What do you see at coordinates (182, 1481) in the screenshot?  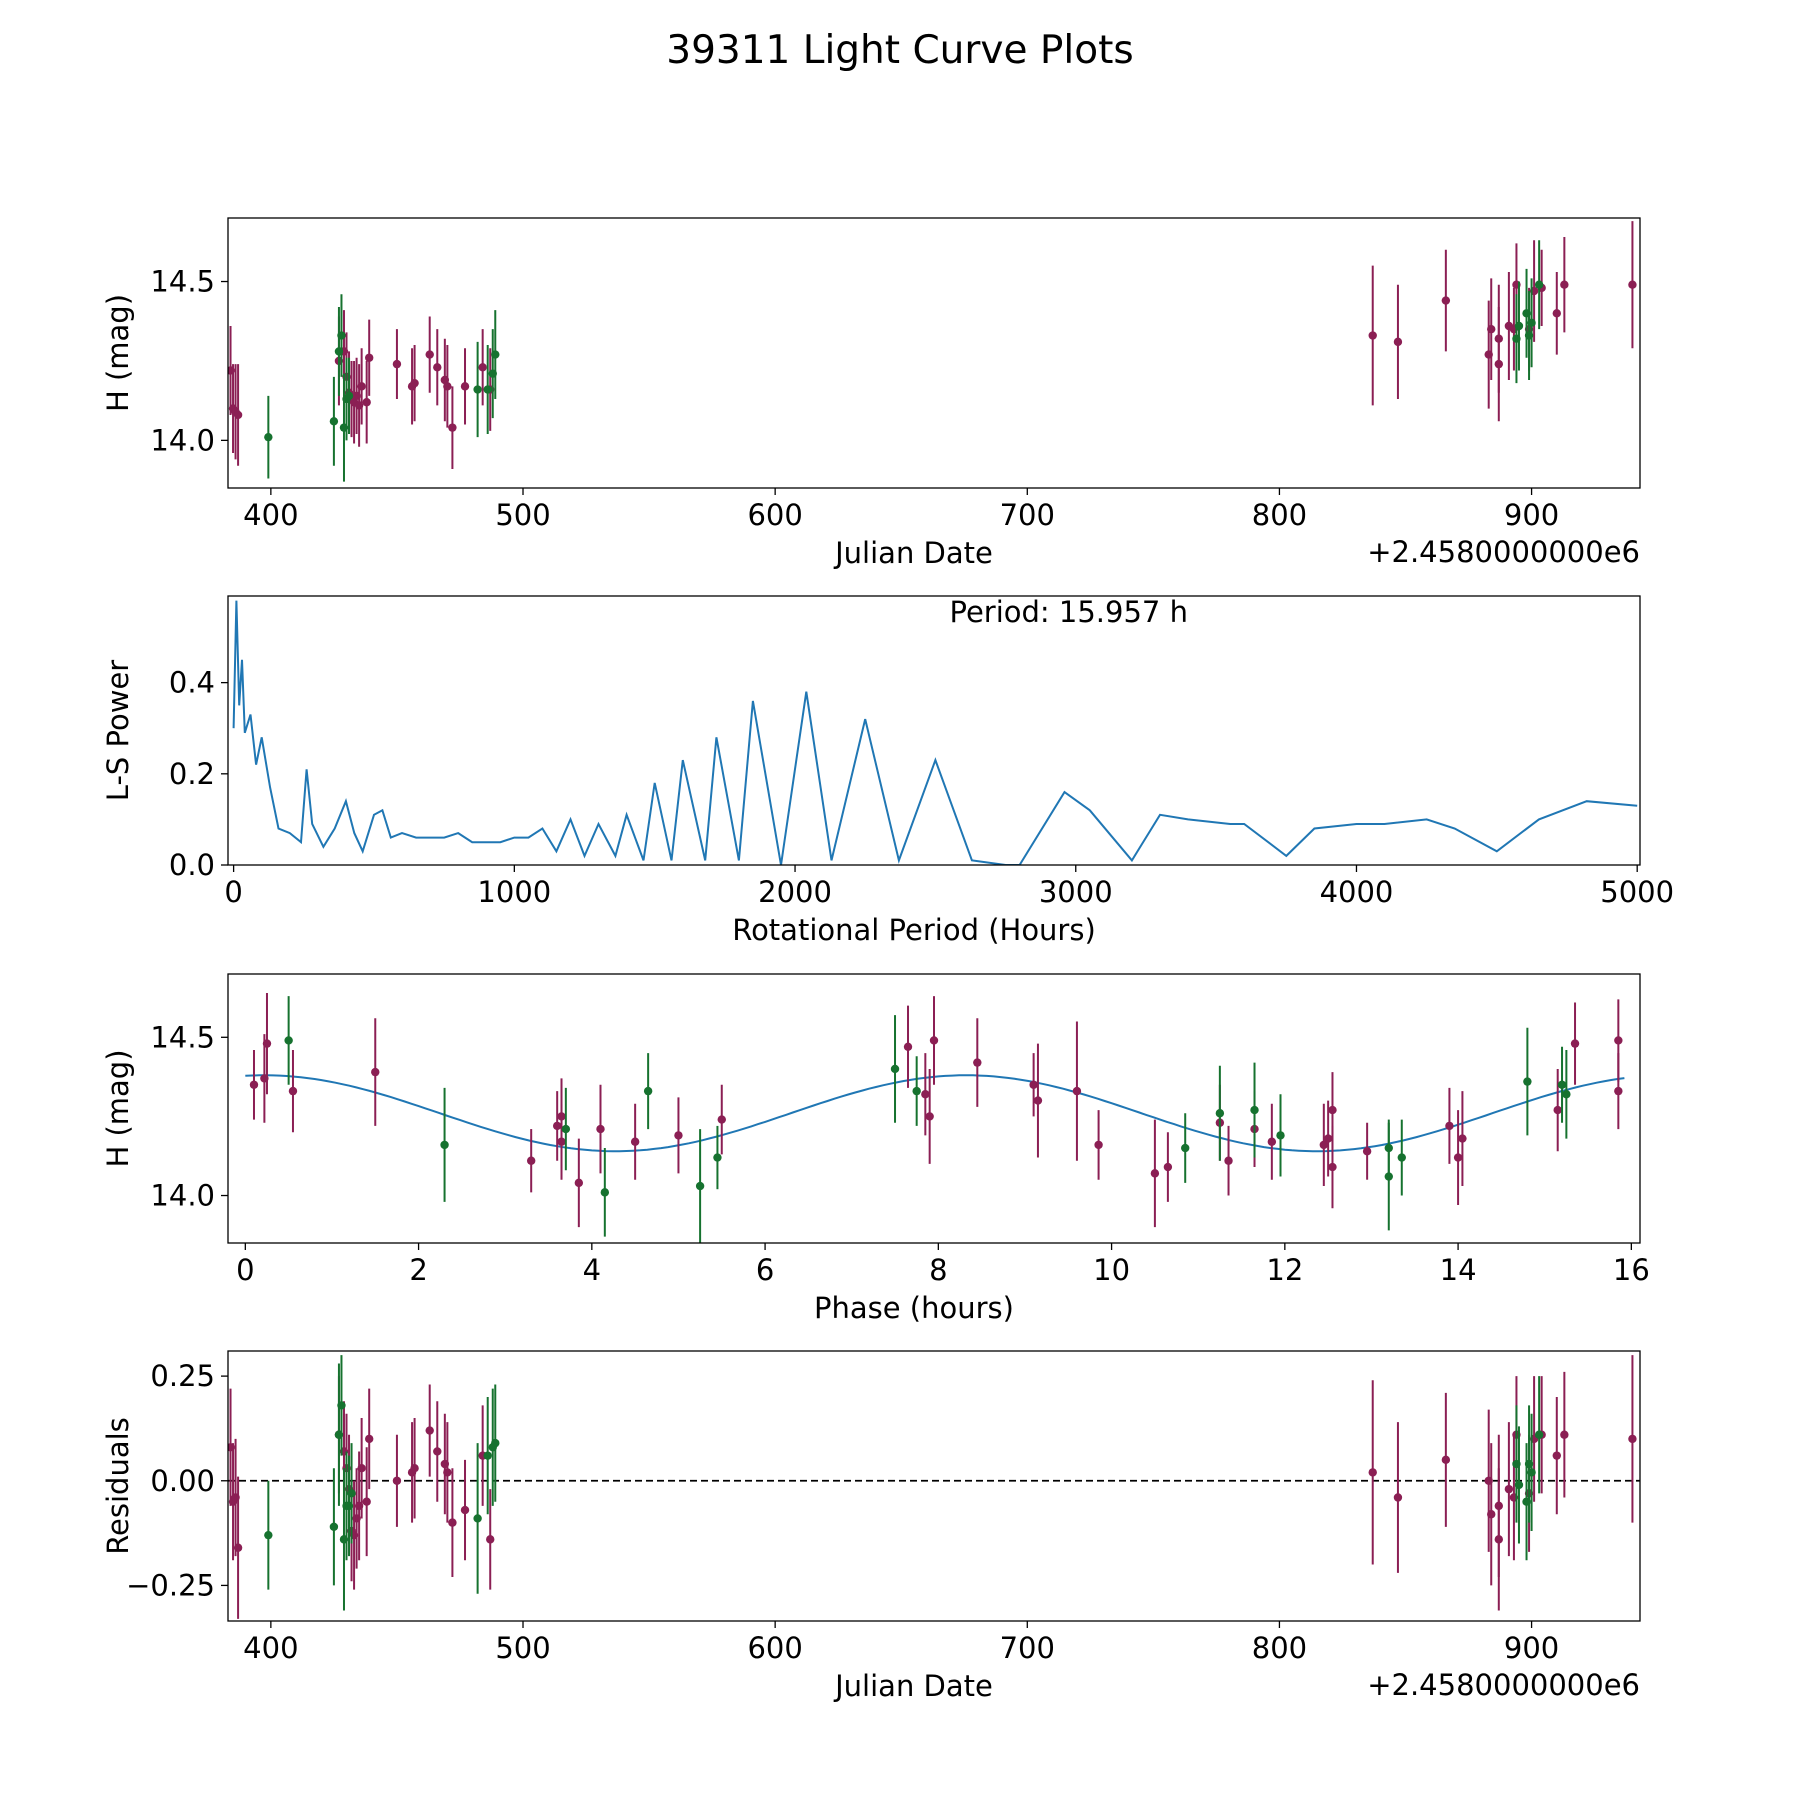 I see `y-tick-label: 0.00` at bounding box center [182, 1481].